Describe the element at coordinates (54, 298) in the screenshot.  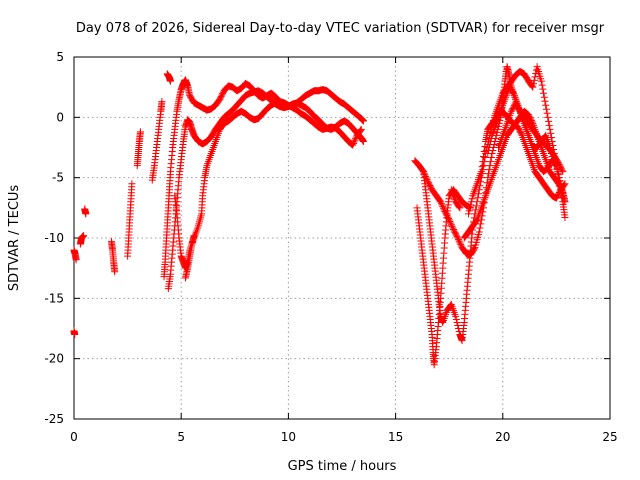
I see `y-tick-label: -15` at that location.